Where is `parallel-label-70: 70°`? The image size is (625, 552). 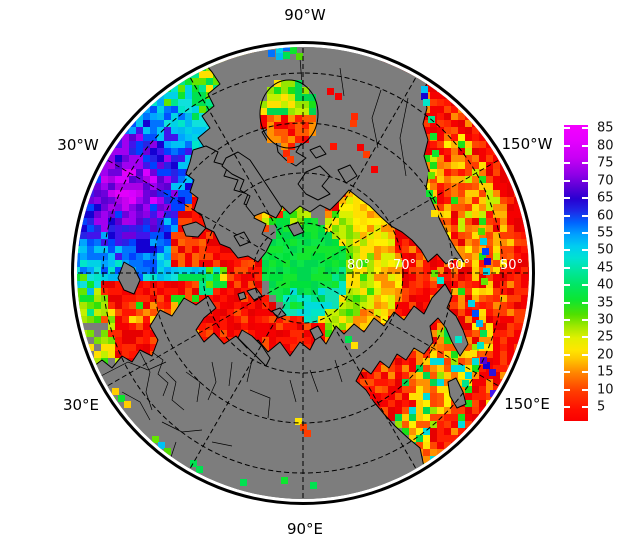 parallel-label-70: 70° is located at coordinates (404, 265).